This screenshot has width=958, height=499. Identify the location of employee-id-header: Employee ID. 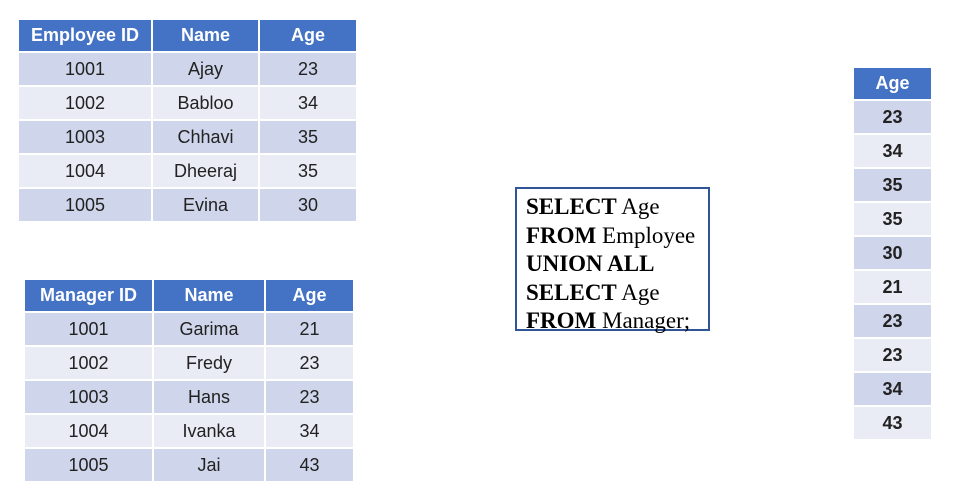
(85, 35).